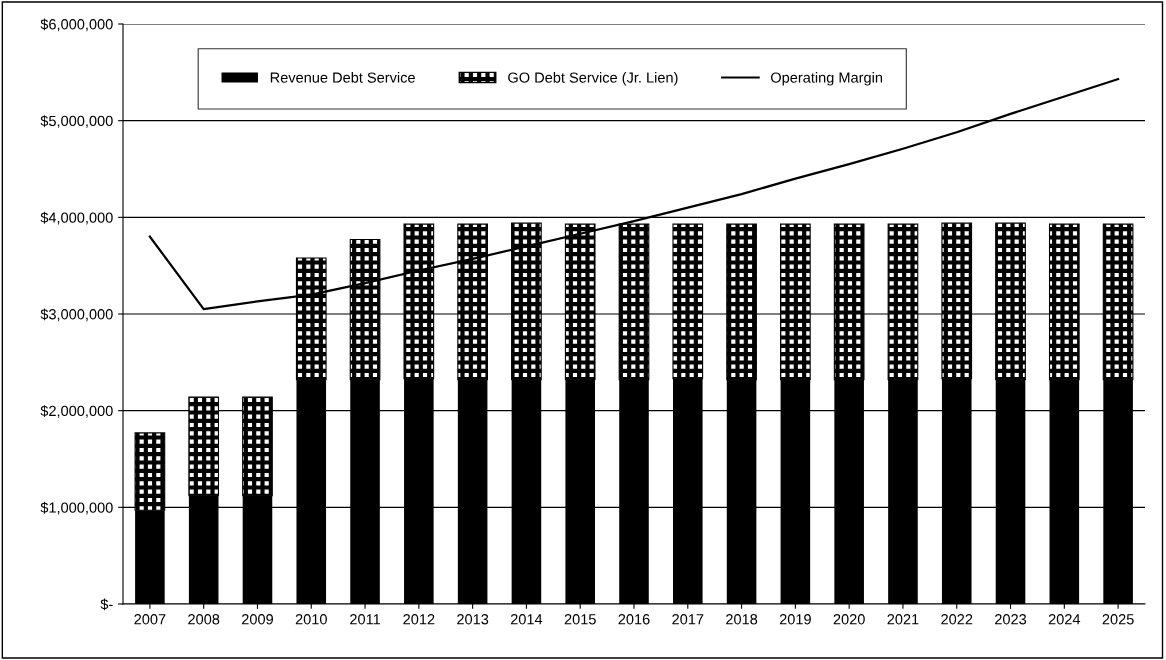  I want to click on legend-label: Revenue Debt Service, so click(342, 77).